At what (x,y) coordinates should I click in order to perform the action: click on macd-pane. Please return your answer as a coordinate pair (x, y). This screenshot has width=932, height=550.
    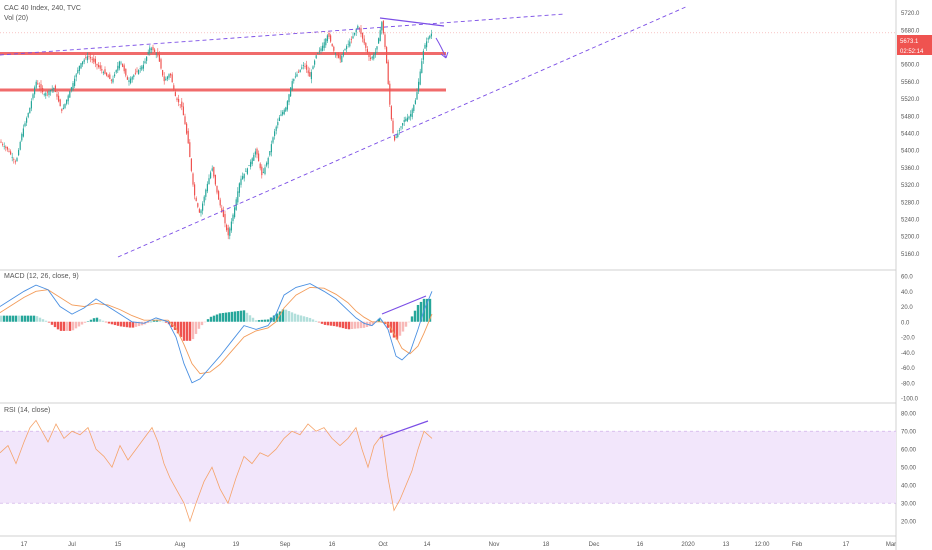
    Looking at the image, I should click on (216, 333).